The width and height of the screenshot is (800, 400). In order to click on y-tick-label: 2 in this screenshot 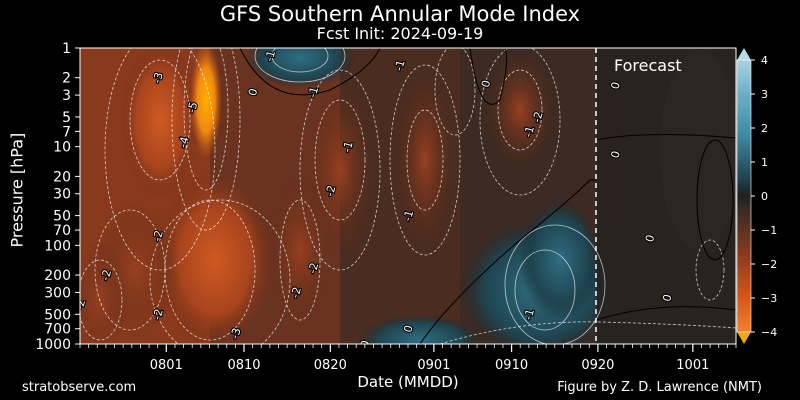, I will do `click(66, 79)`.